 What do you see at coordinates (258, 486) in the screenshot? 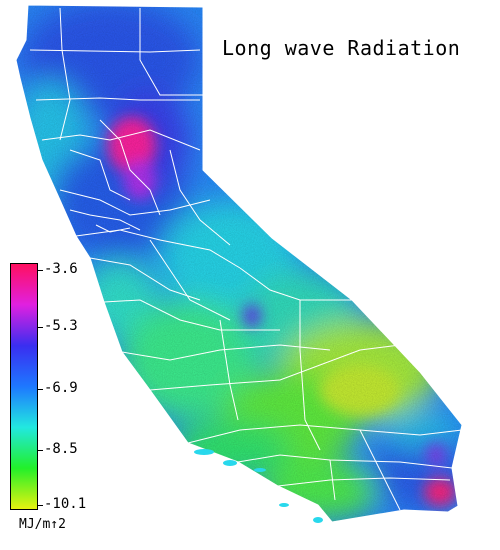
I see `channel-islands` at bounding box center [258, 486].